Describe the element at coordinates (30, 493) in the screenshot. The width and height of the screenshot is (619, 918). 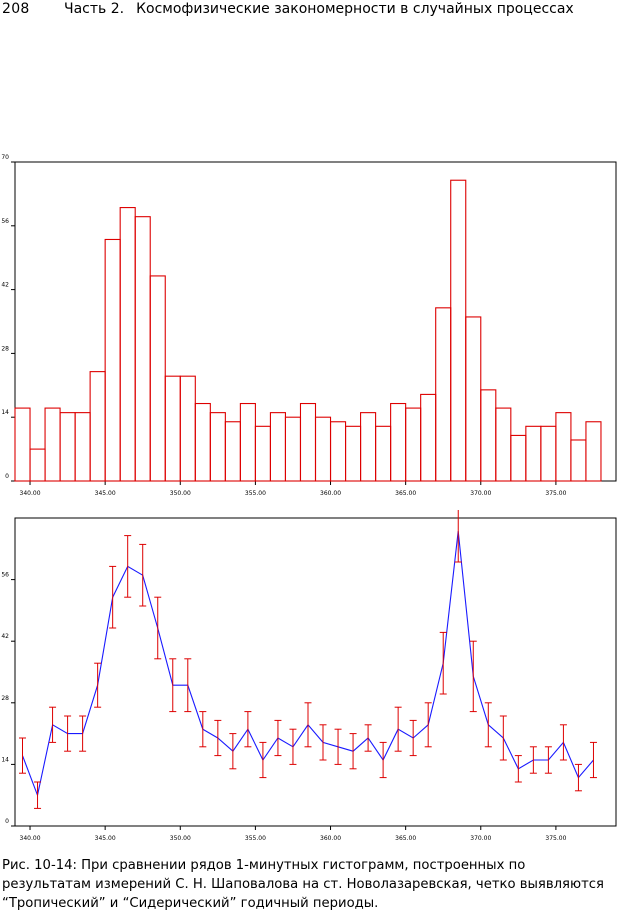
I see `hist-xtick-label: 340.00` at that location.